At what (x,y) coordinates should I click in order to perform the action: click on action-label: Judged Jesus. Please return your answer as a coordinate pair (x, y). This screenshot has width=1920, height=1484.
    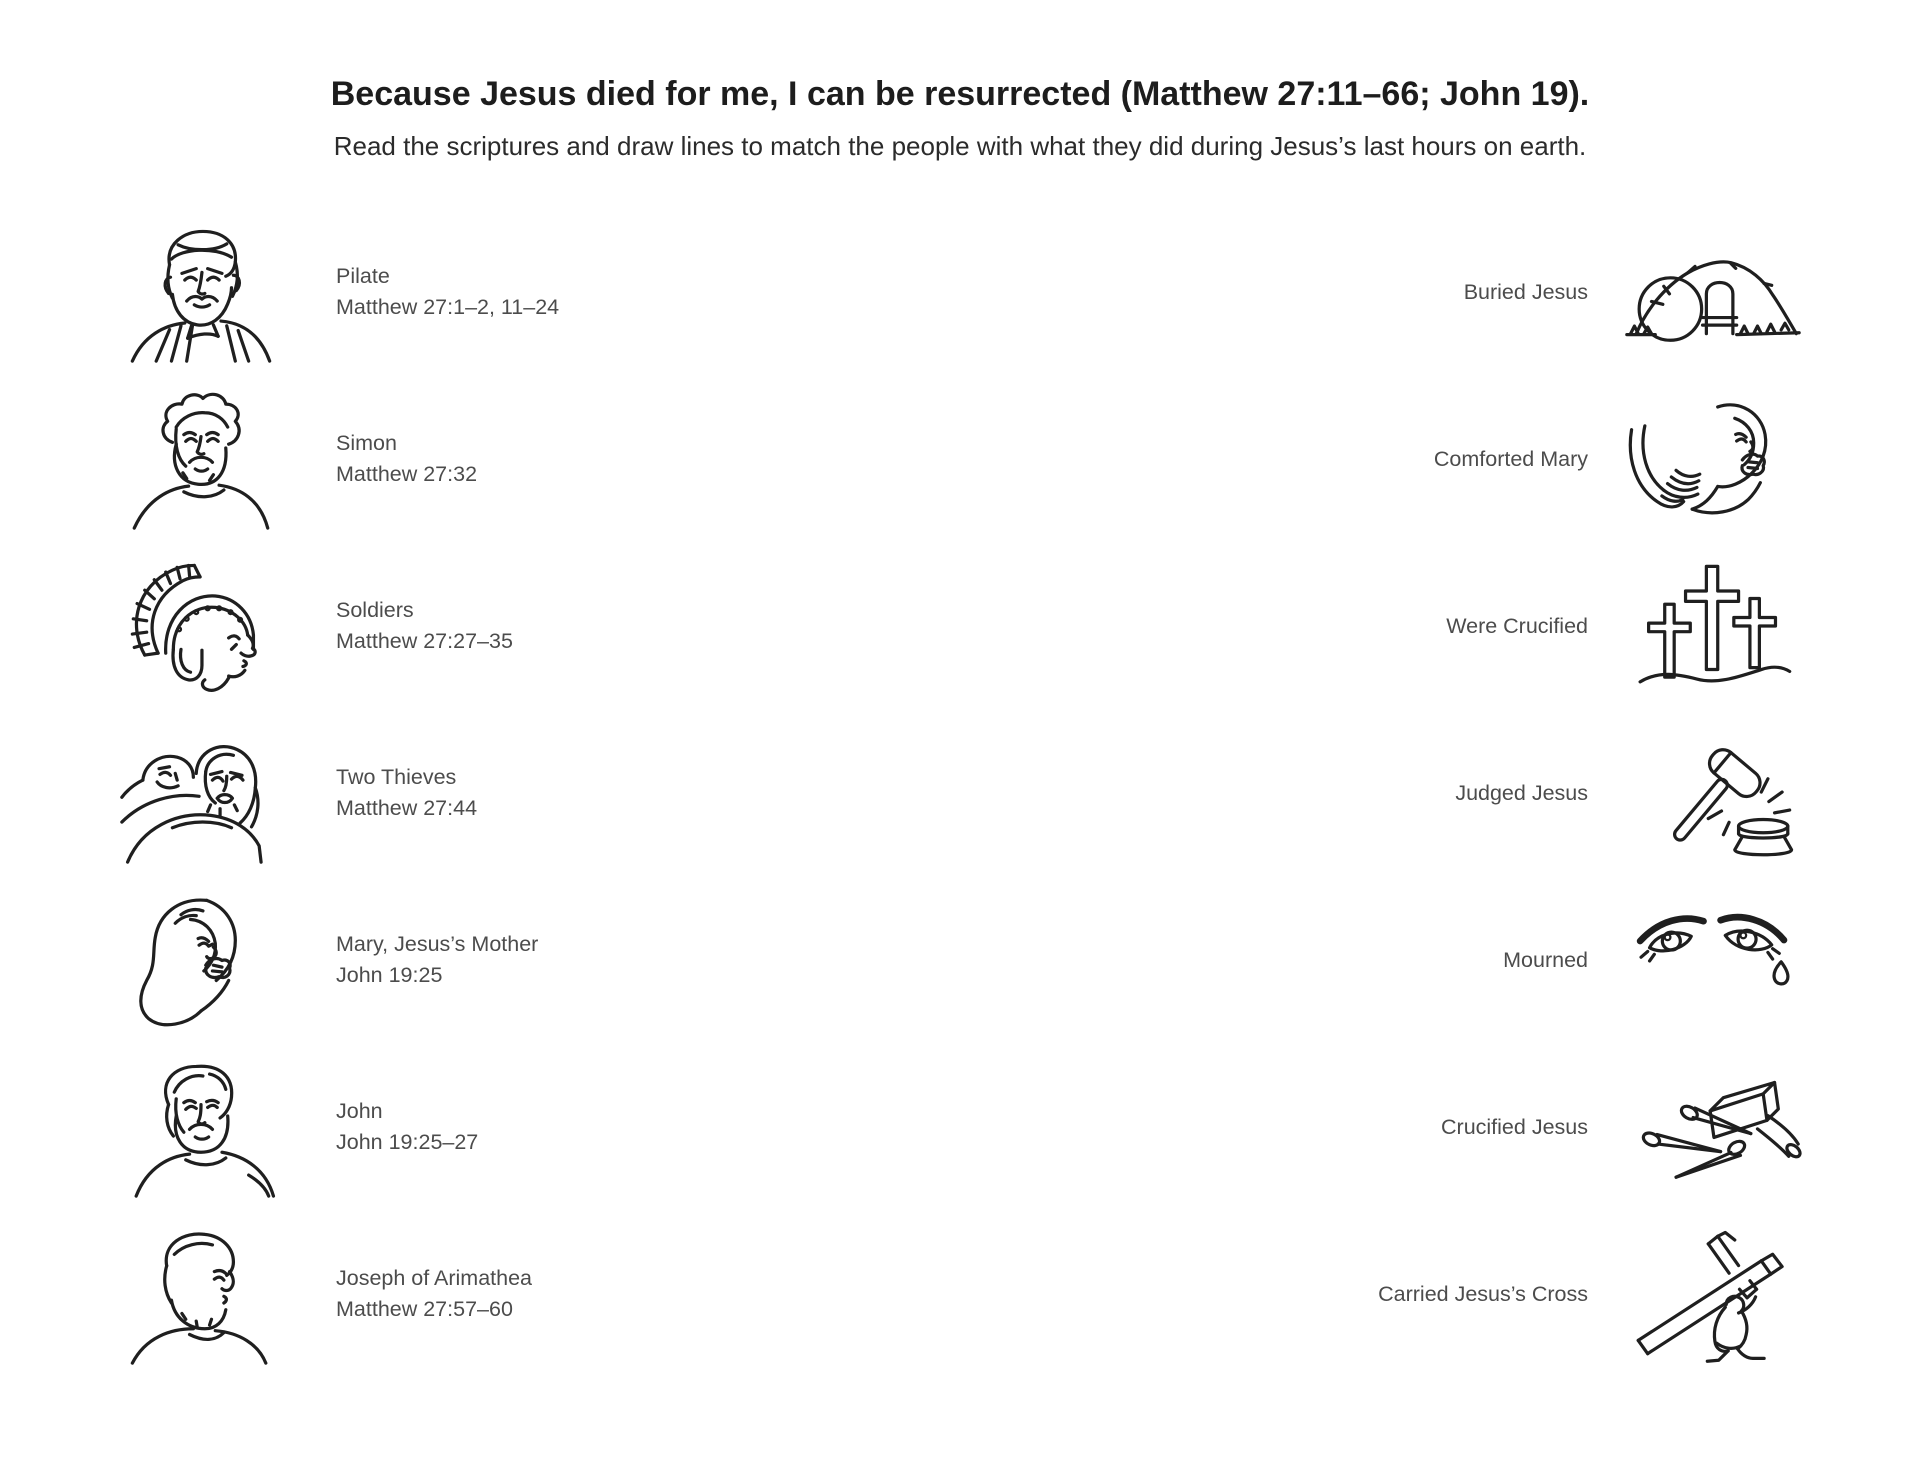
    Looking at the image, I should click on (1521, 792).